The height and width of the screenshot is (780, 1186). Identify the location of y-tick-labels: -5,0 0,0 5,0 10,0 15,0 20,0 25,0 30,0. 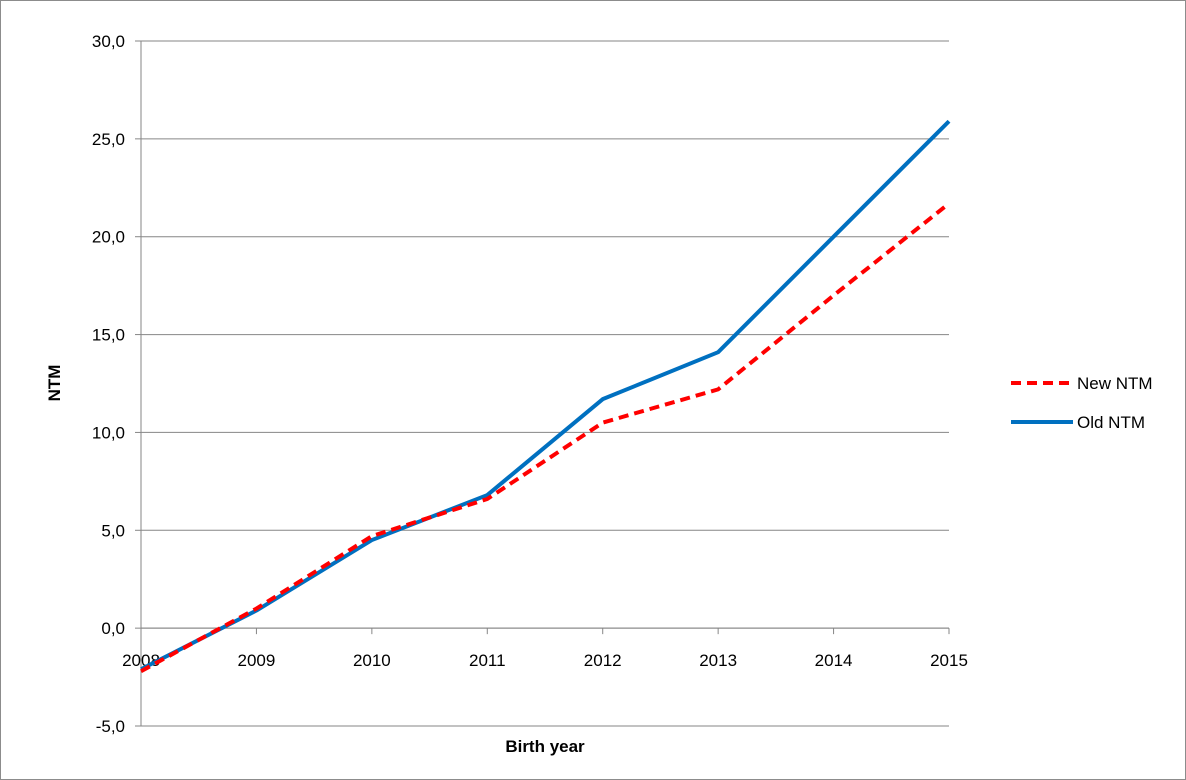
(108, 384).